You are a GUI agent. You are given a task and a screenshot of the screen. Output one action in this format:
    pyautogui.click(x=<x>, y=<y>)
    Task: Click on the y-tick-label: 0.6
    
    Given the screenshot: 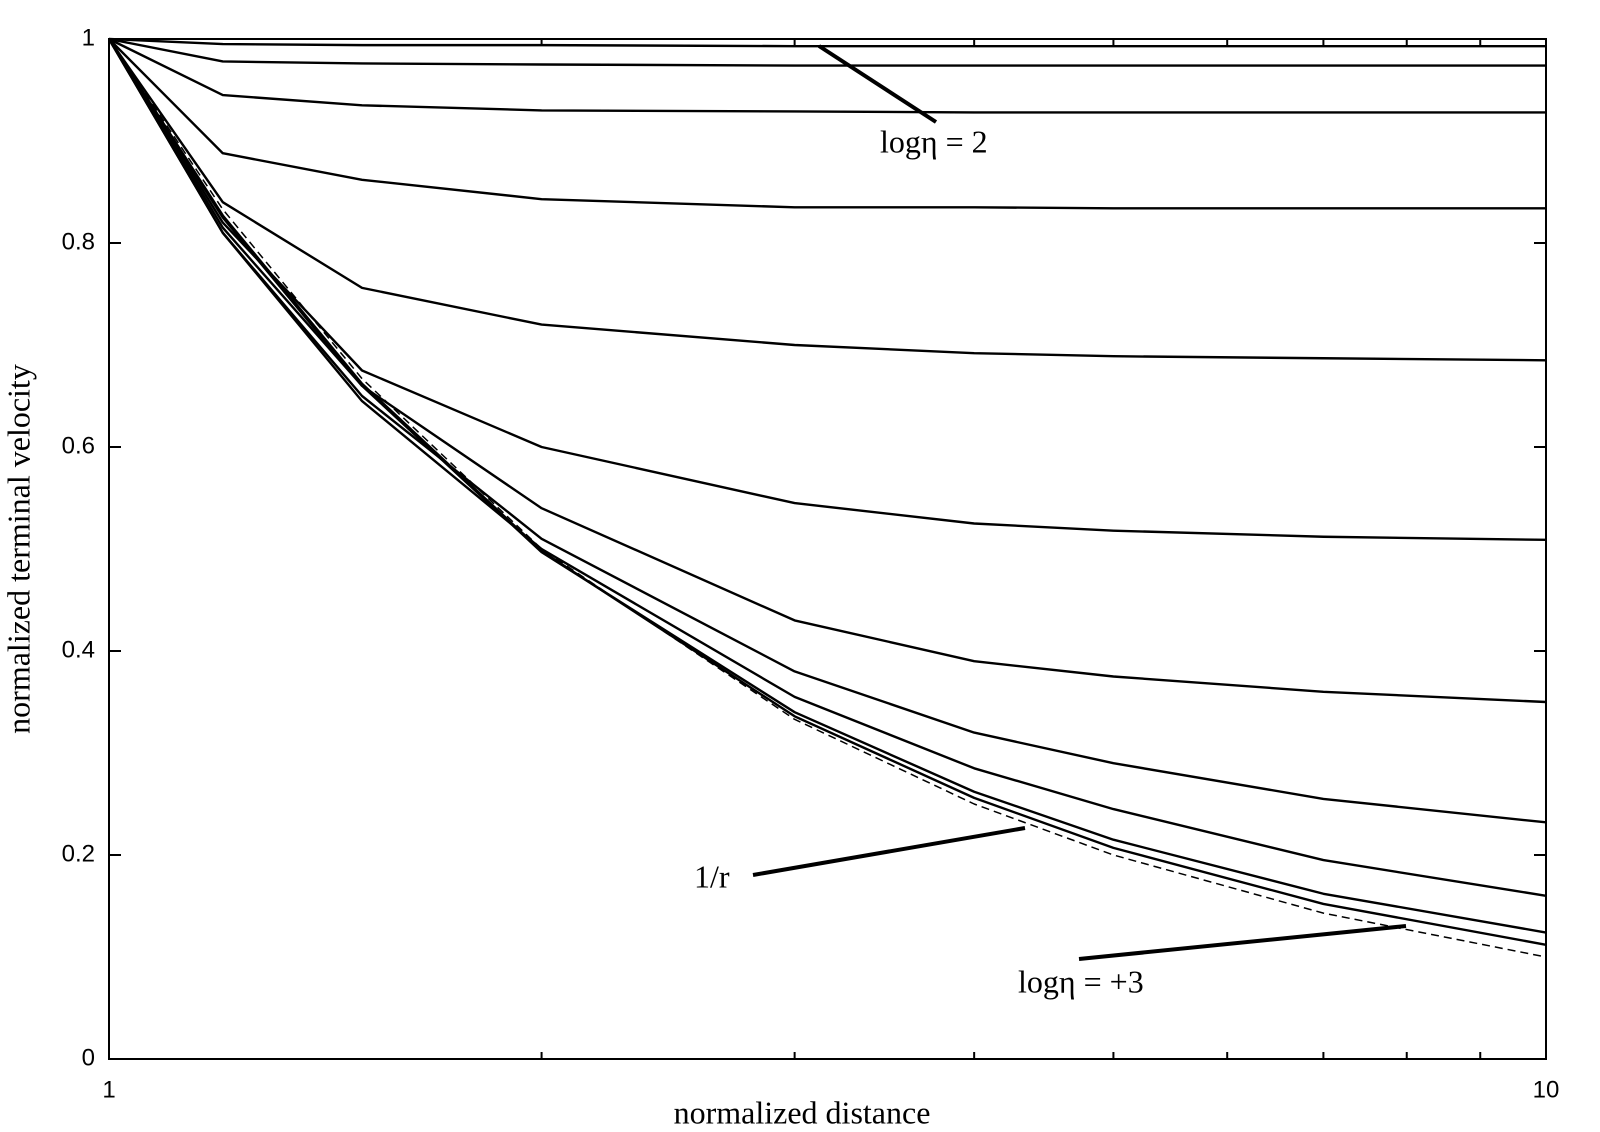 What is the action you would take?
    pyautogui.click(x=78, y=445)
    